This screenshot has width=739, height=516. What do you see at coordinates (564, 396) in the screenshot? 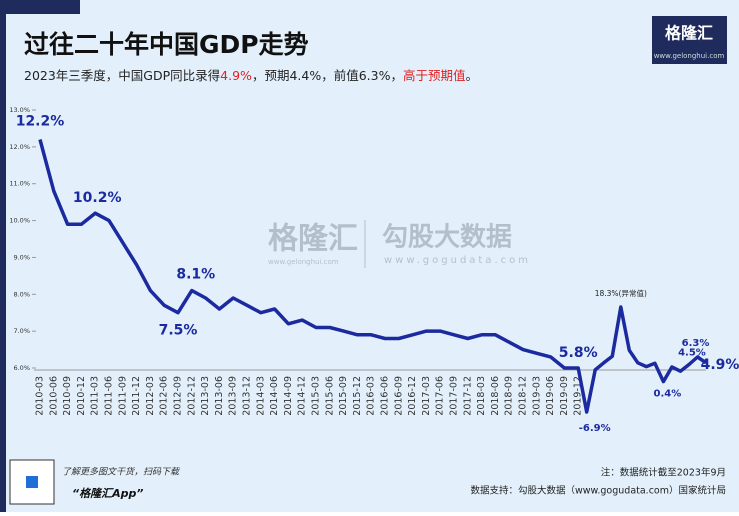
I see `x-tick-label: 2019-09` at bounding box center [564, 396].